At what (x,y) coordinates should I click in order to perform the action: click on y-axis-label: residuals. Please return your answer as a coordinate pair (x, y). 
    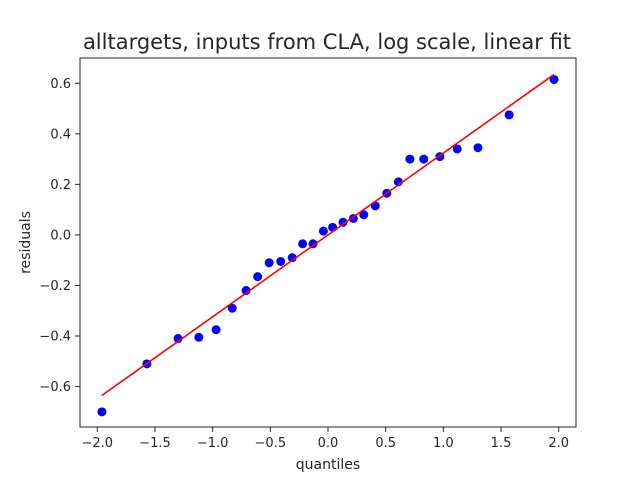
    Looking at the image, I should click on (26, 242).